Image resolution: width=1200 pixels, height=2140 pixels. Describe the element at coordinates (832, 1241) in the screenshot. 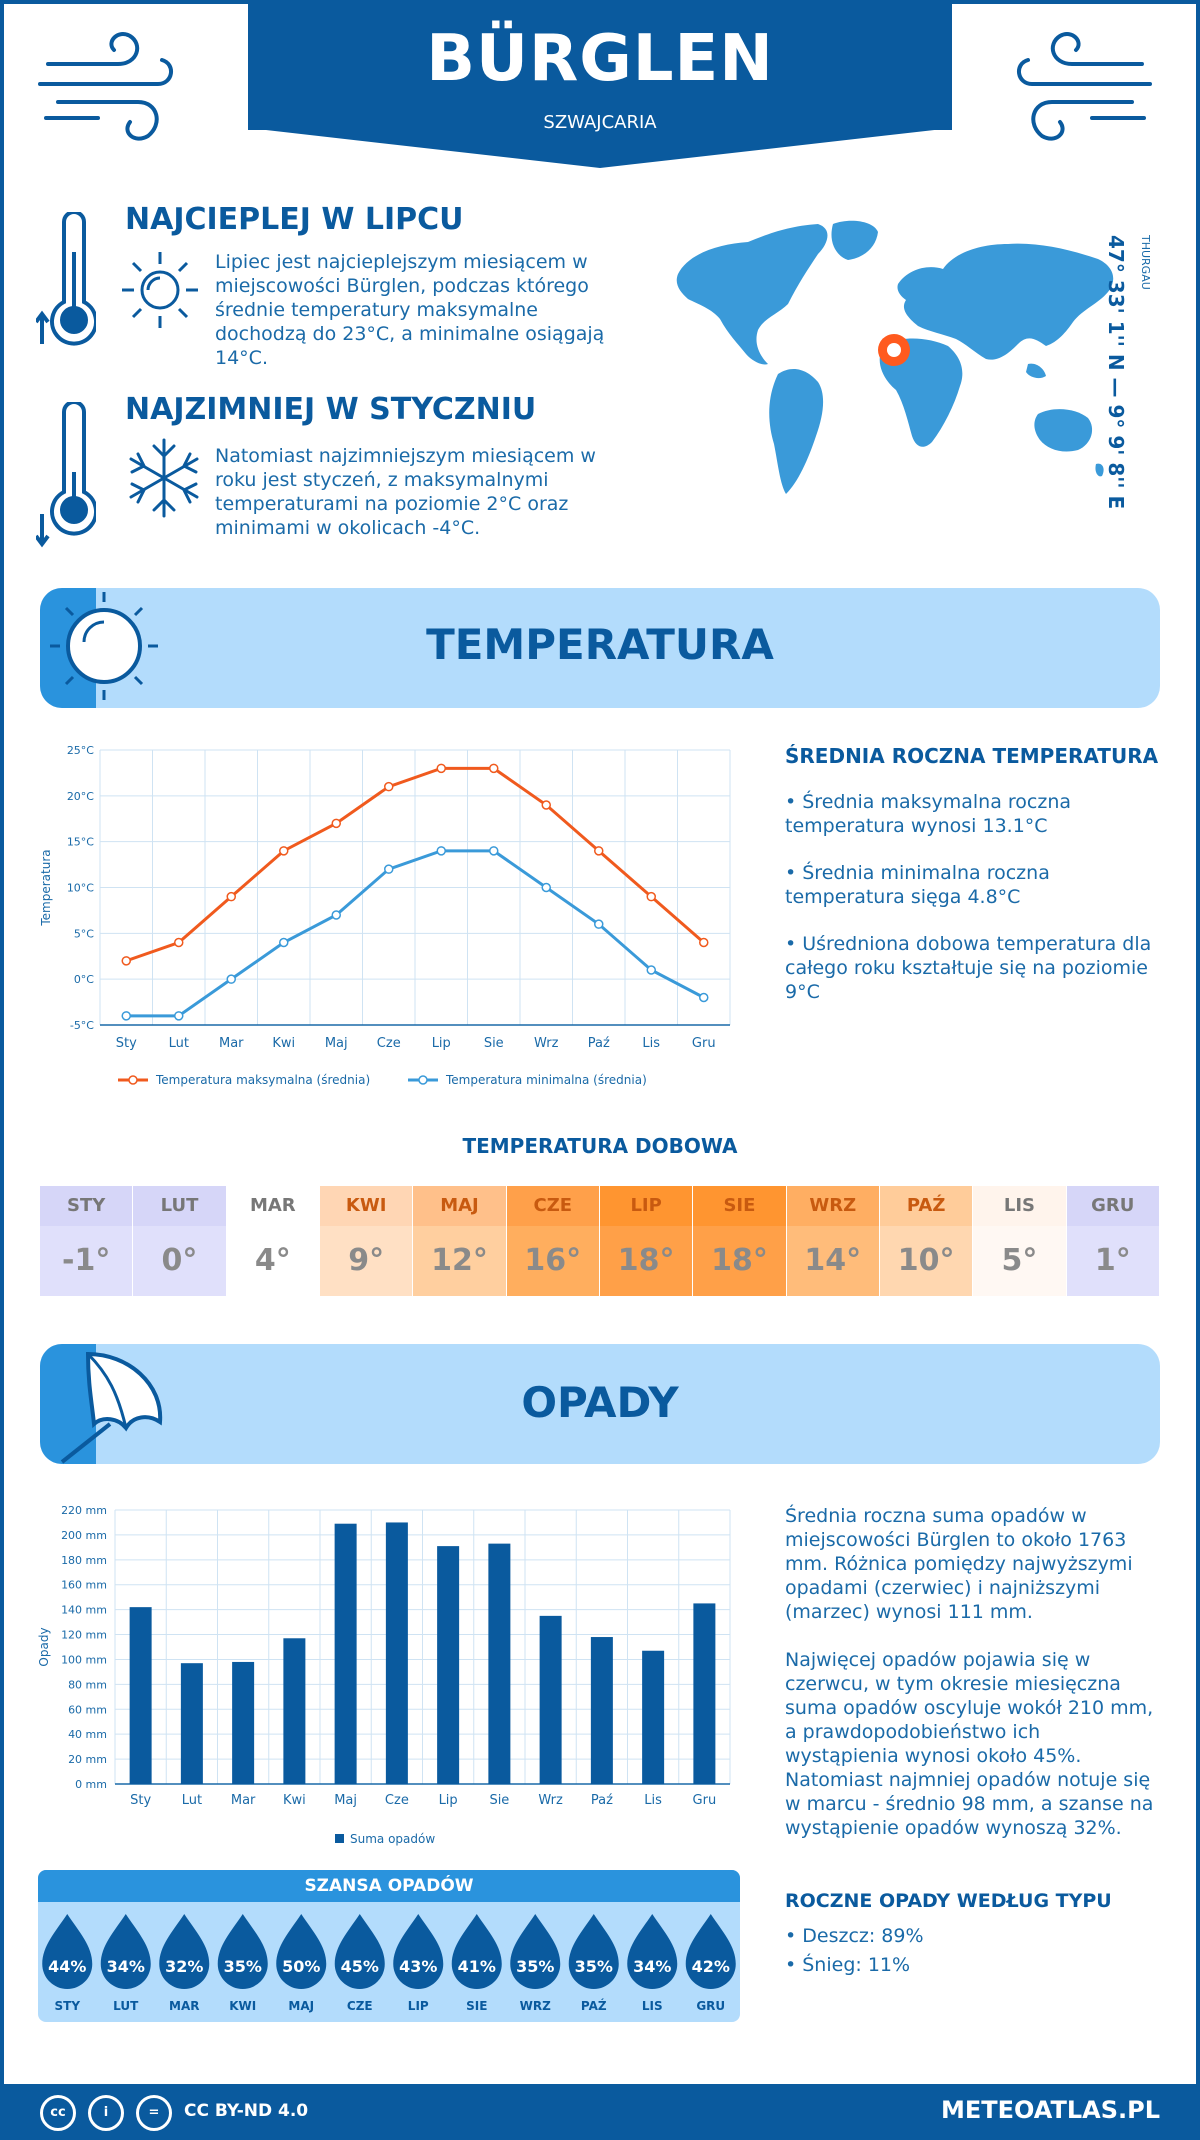

I see `daily-temp-cell: WRZ 14°` at that location.